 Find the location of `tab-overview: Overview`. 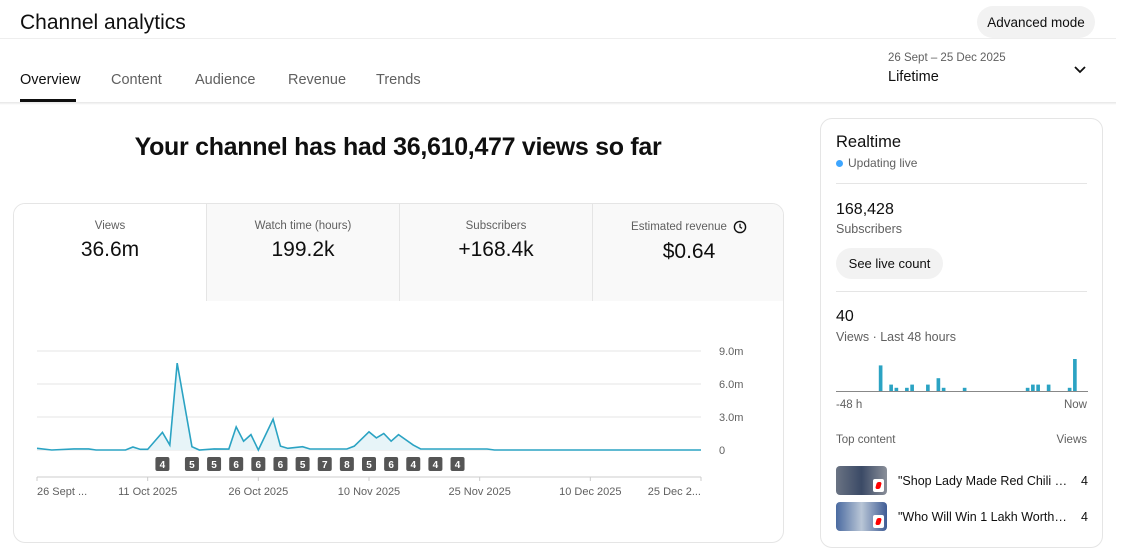

tab-overview: Overview is located at coordinates (50, 80).